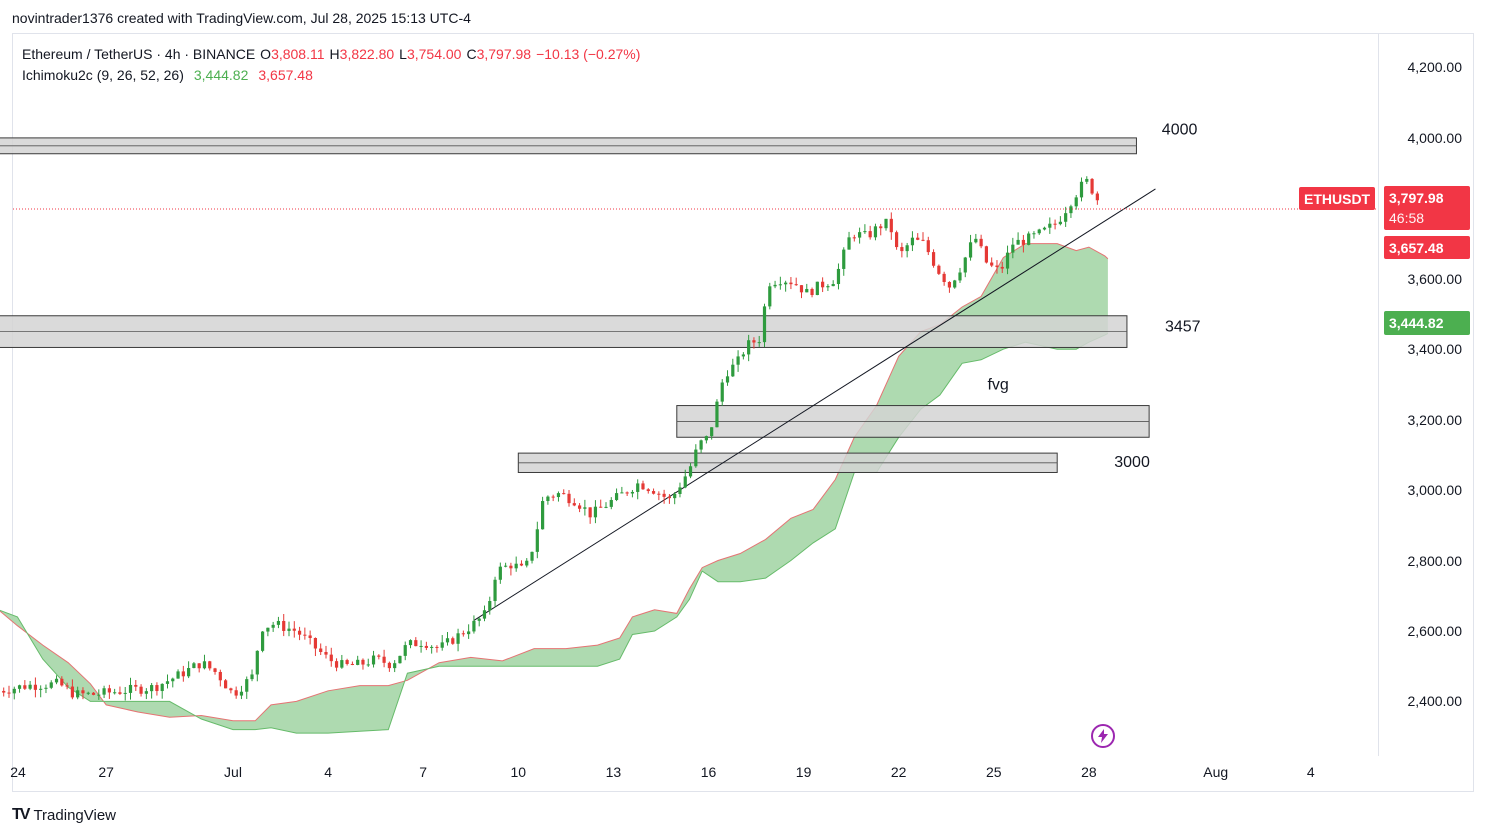 The width and height of the screenshot is (1487, 837). What do you see at coordinates (103, 75) in the screenshot?
I see `indicator-label: Ichimoku2c (9, 26, 52, 26)` at bounding box center [103, 75].